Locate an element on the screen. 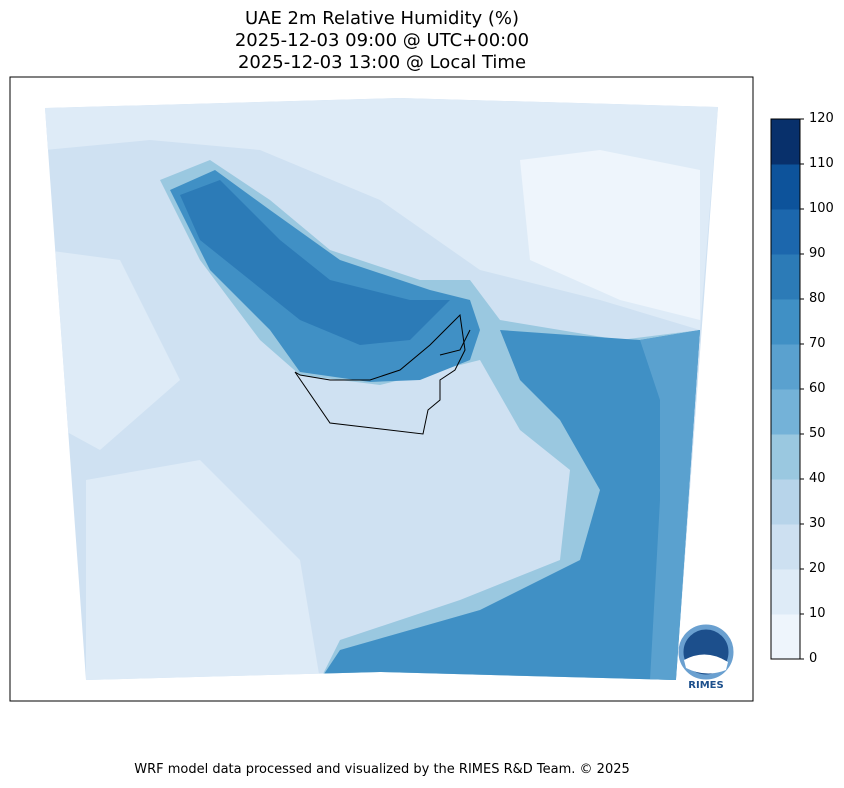 This screenshot has height=788, width=844. uae-border is located at coordinates (382, 374).